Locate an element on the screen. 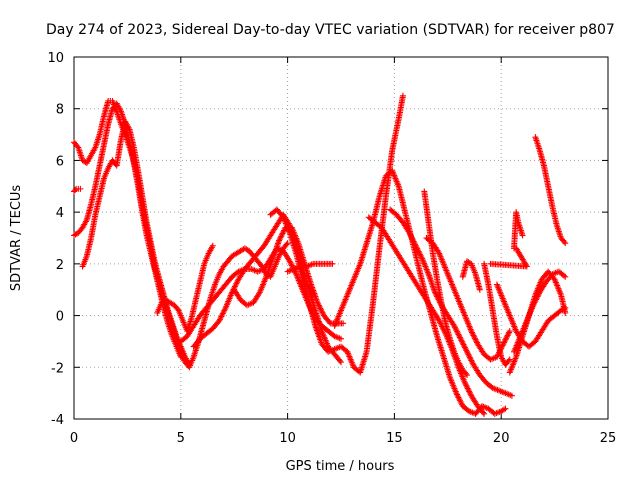  y-tick-label: -2 is located at coordinates (57, 368).